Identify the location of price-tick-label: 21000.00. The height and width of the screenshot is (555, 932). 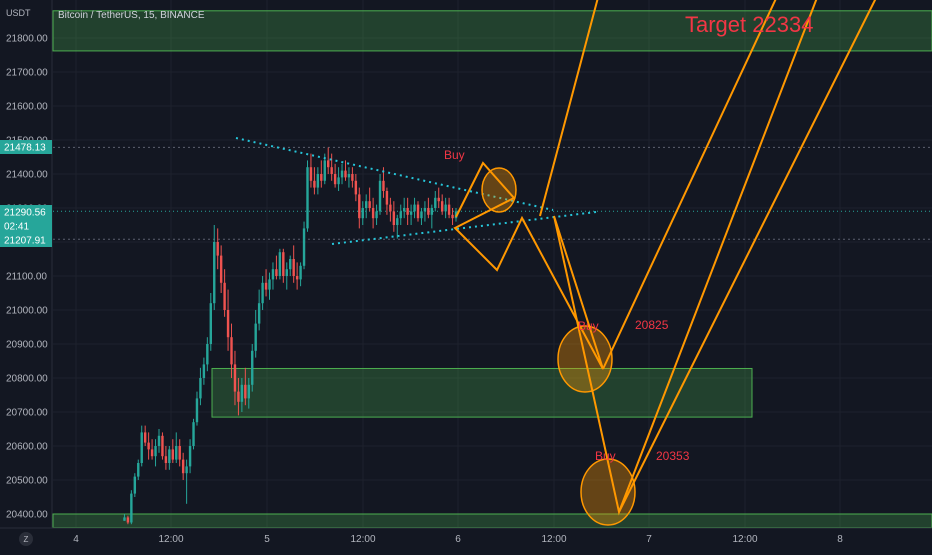
(27, 311).